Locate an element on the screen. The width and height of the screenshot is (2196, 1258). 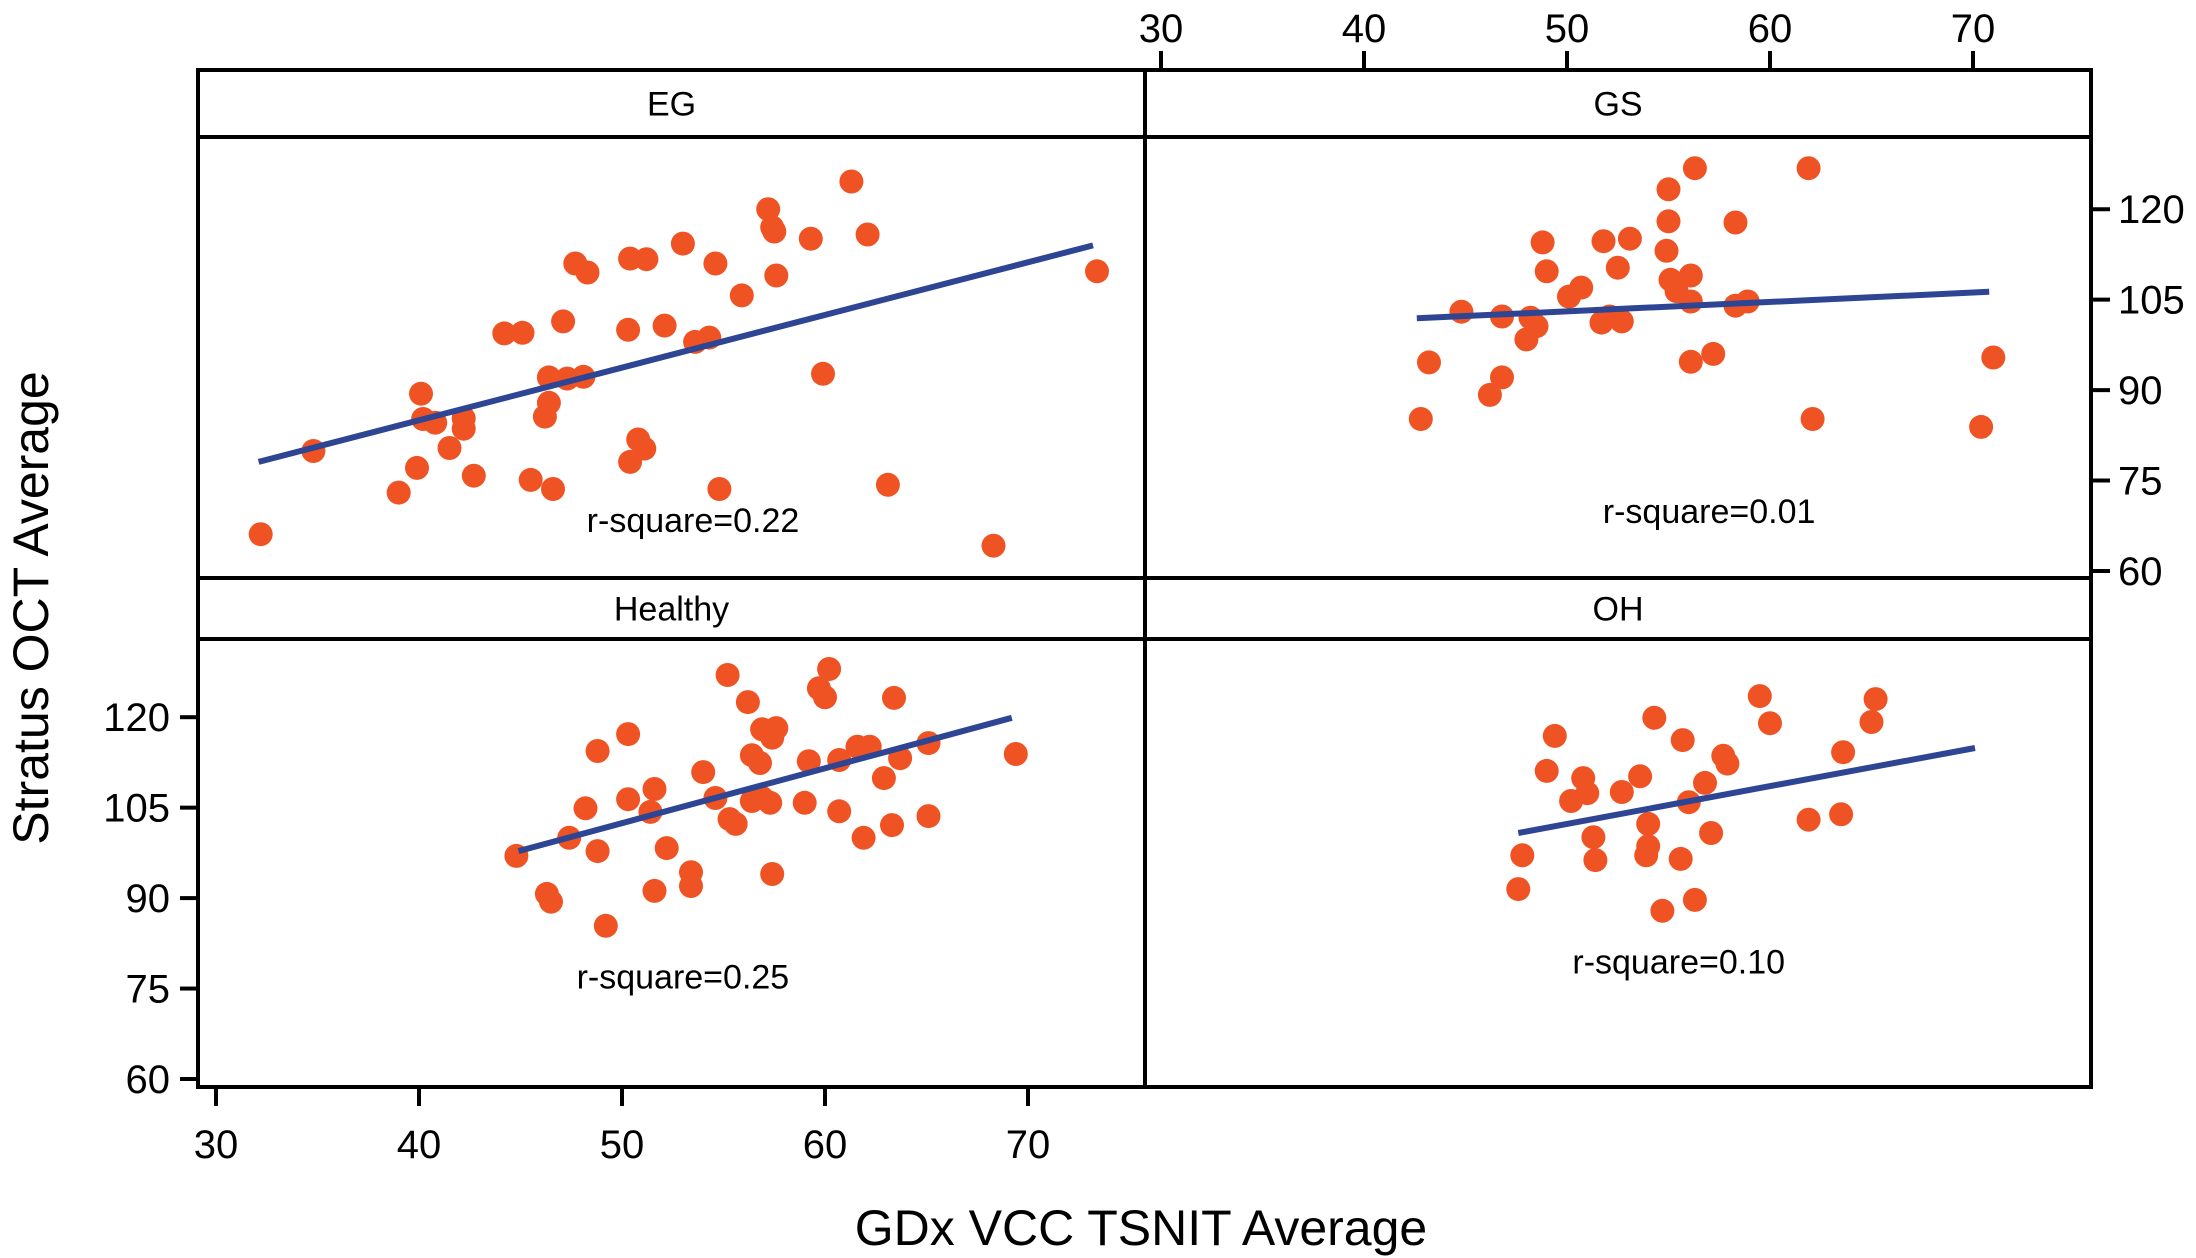
x-axis-title: GDx VCC TSNIT Average is located at coordinates (1141, 1228).